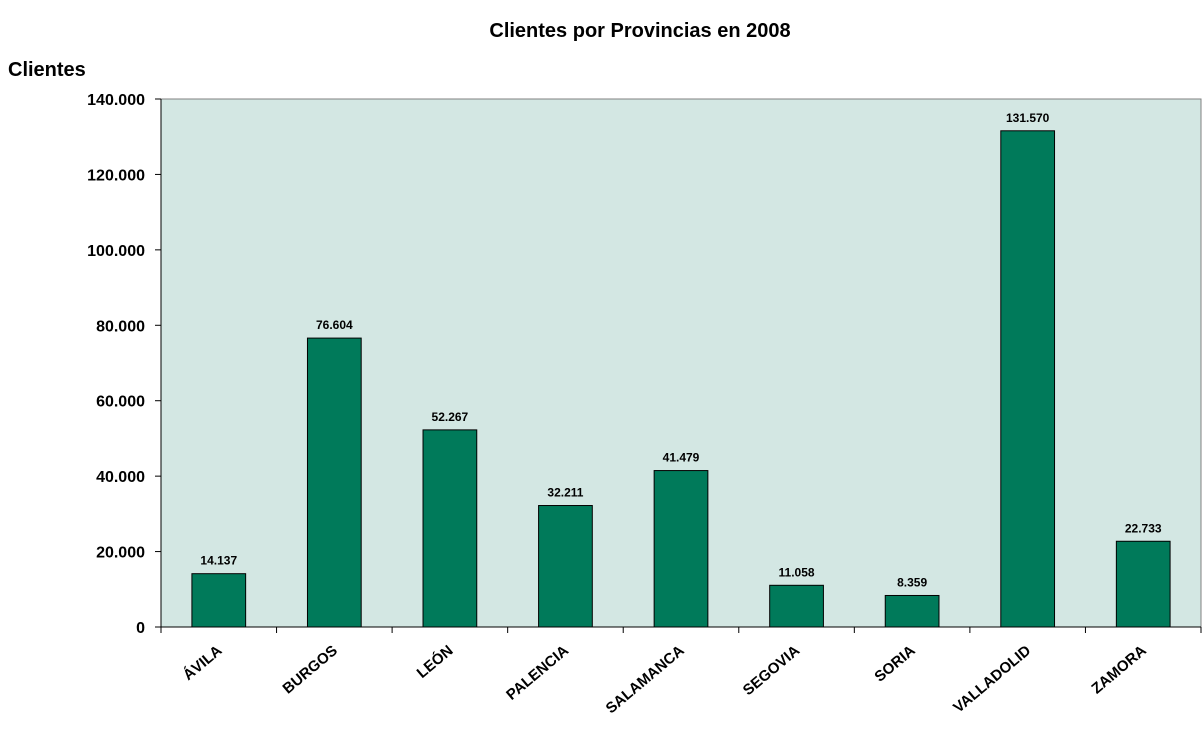  I want to click on y-axis-label: Clientes, so click(47, 70).